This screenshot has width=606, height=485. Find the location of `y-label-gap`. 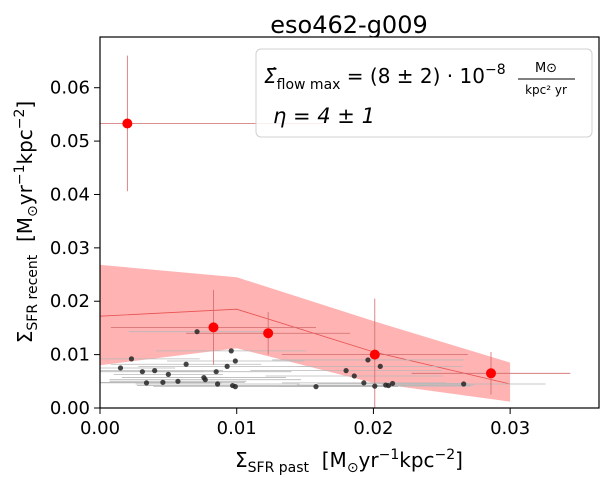

y-label-gap is located at coordinates (25, 248).